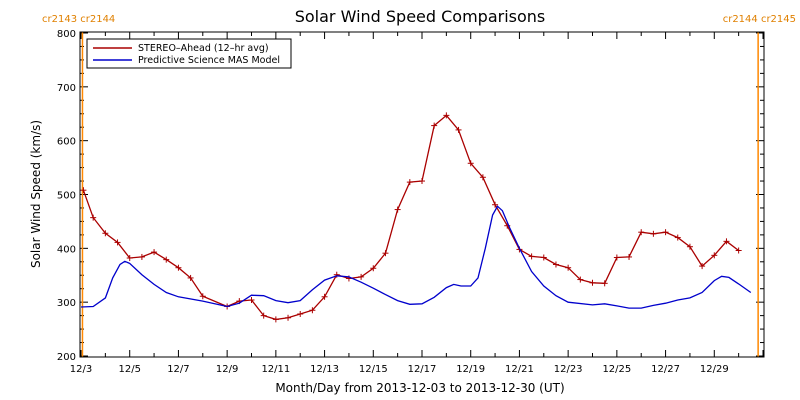 The width and height of the screenshot is (800, 400). Describe the element at coordinates (78, 19) in the screenshot. I see `carrington-label: cr2143 cr2144` at that location.